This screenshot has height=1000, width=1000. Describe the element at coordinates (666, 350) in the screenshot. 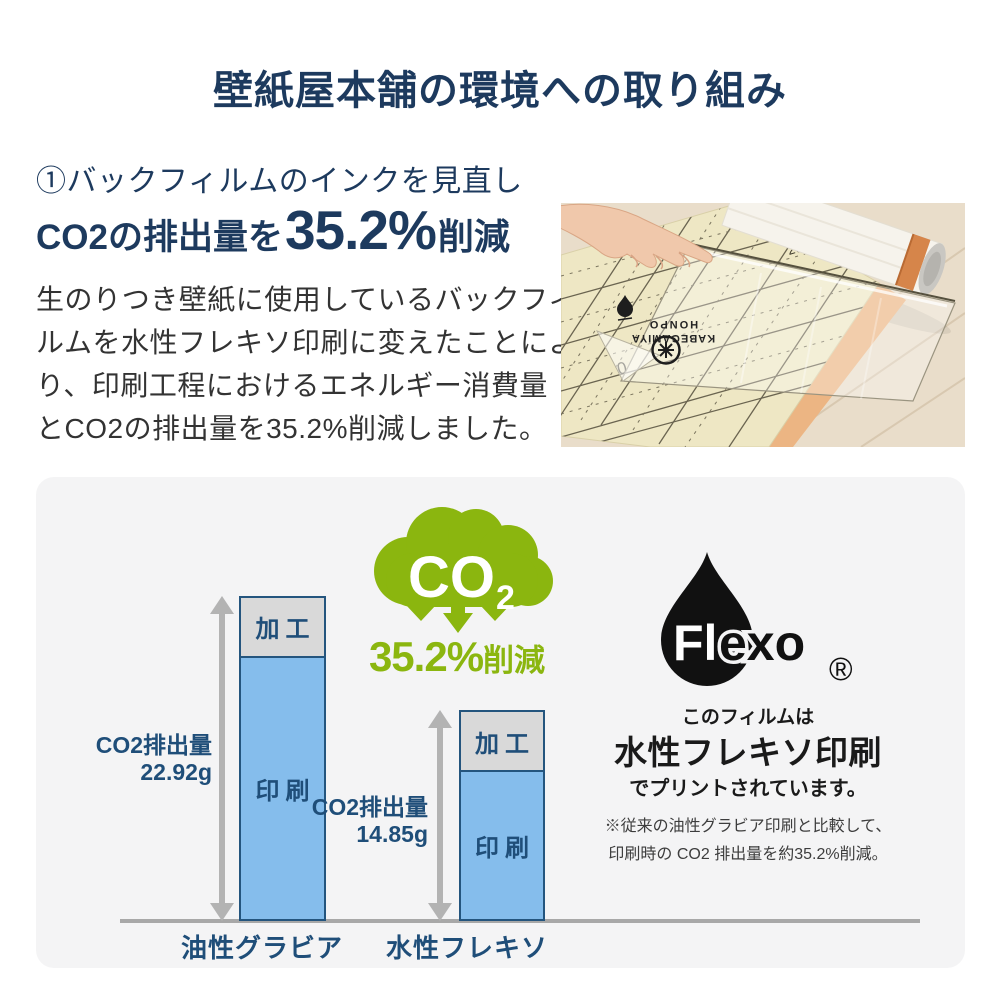

I see `film-stamp-icon` at that location.